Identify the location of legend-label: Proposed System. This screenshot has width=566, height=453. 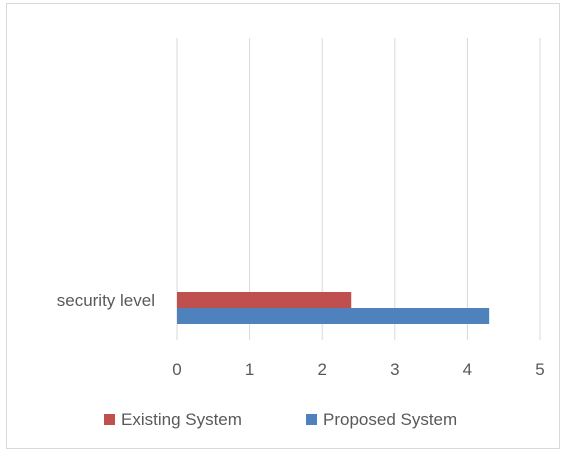
(390, 419).